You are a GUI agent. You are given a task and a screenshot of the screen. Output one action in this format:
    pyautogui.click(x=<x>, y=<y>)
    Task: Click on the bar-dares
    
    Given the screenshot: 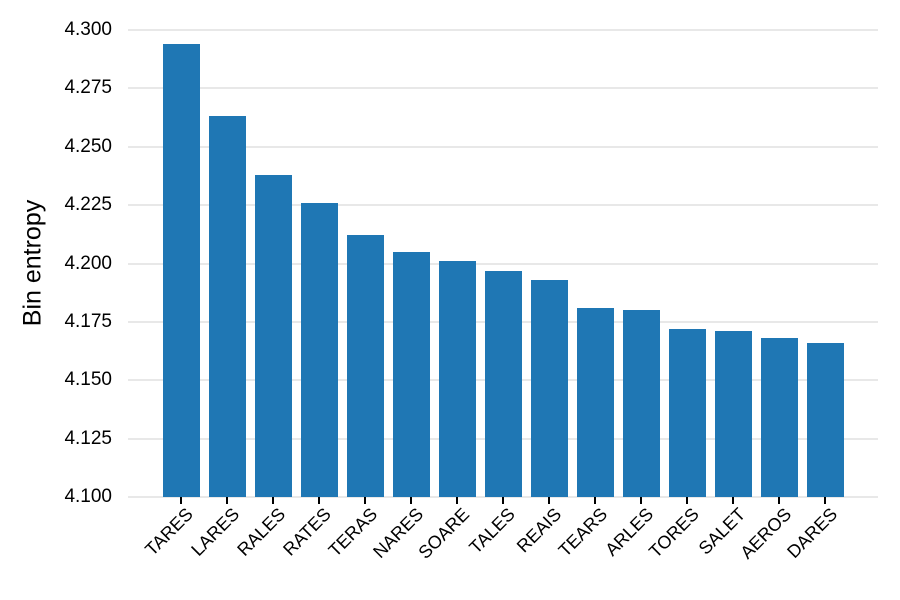 What is the action you would take?
    pyautogui.click(x=825, y=419)
    